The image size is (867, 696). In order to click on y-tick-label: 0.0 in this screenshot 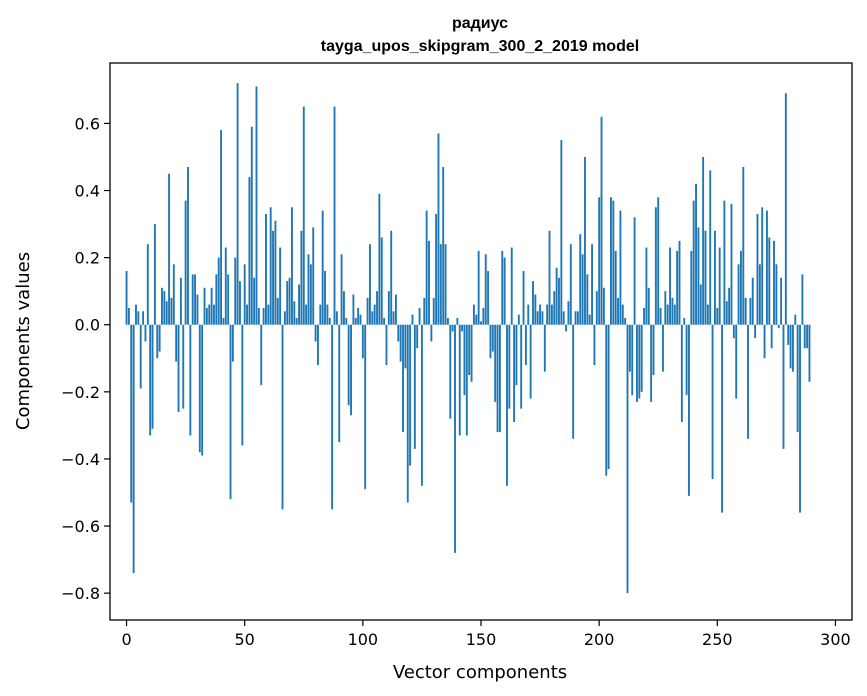, I will do `click(87, 325)`.